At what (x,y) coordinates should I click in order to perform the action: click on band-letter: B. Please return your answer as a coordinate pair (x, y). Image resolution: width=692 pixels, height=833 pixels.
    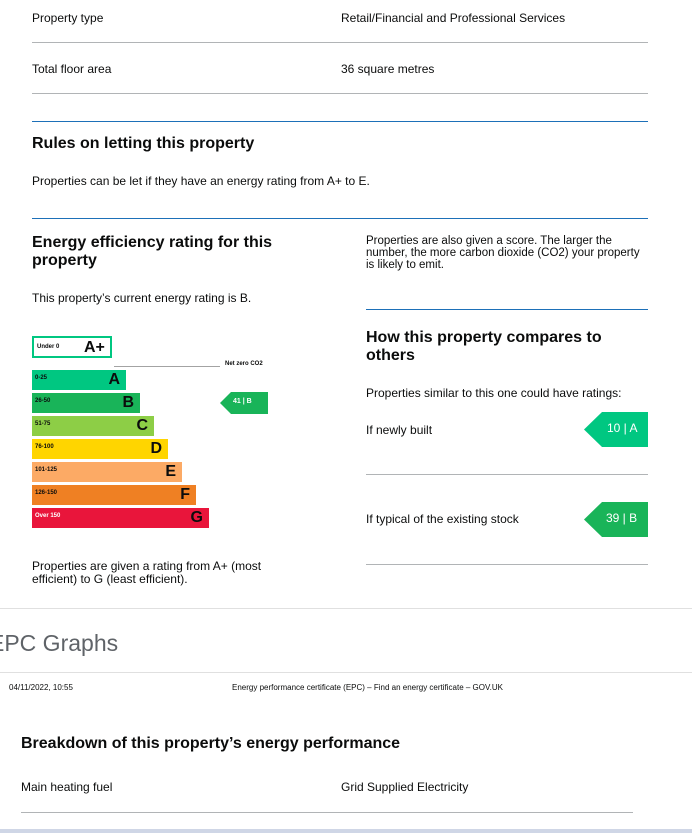
    Looking at the image, I should click on (128, 402).